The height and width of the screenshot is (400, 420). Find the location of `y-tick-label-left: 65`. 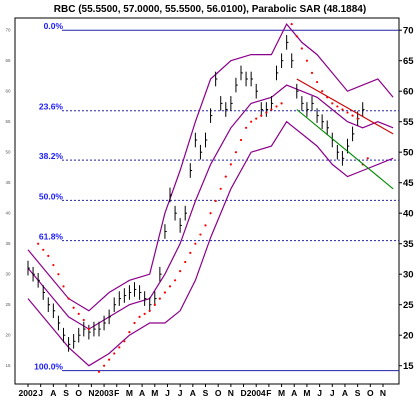

y-tick-label-left: 65 is located at coordinates (8, 60).